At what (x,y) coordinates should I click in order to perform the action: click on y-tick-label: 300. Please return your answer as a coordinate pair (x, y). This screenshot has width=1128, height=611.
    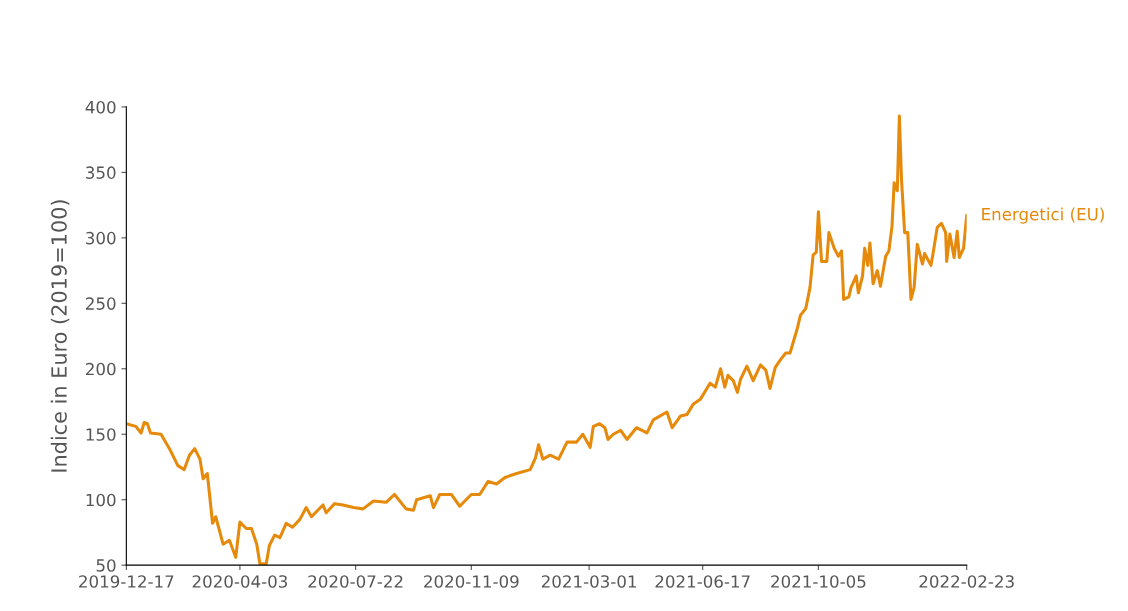
    Looking at the image, I should click on (101, 238).